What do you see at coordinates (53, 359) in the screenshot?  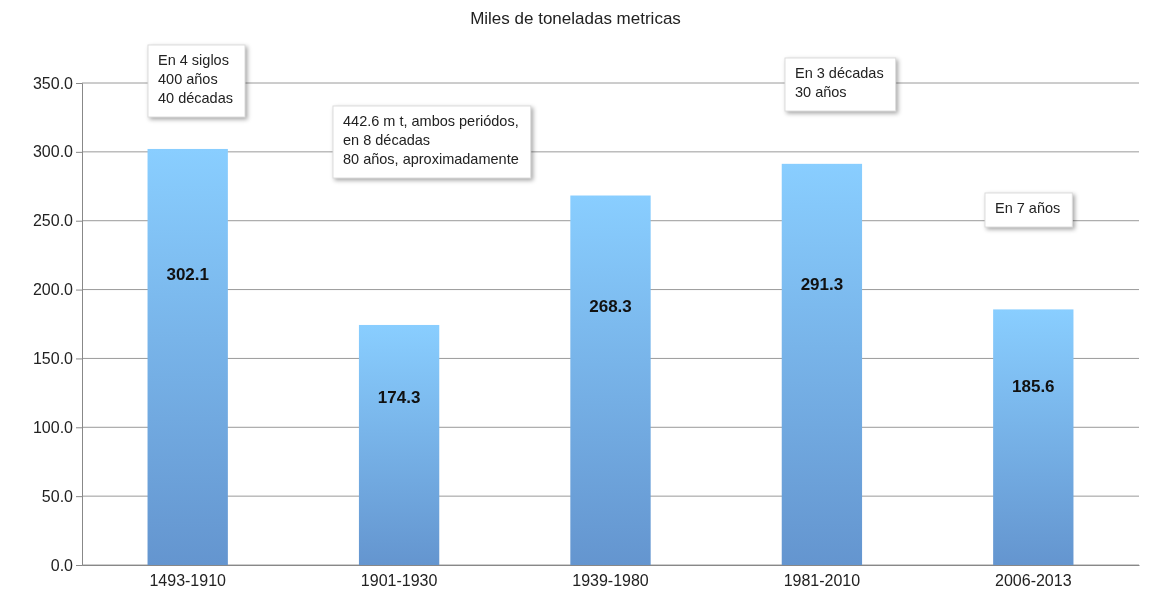 I see `y-tick-label: 150.0` at bounding box center [53, 359].